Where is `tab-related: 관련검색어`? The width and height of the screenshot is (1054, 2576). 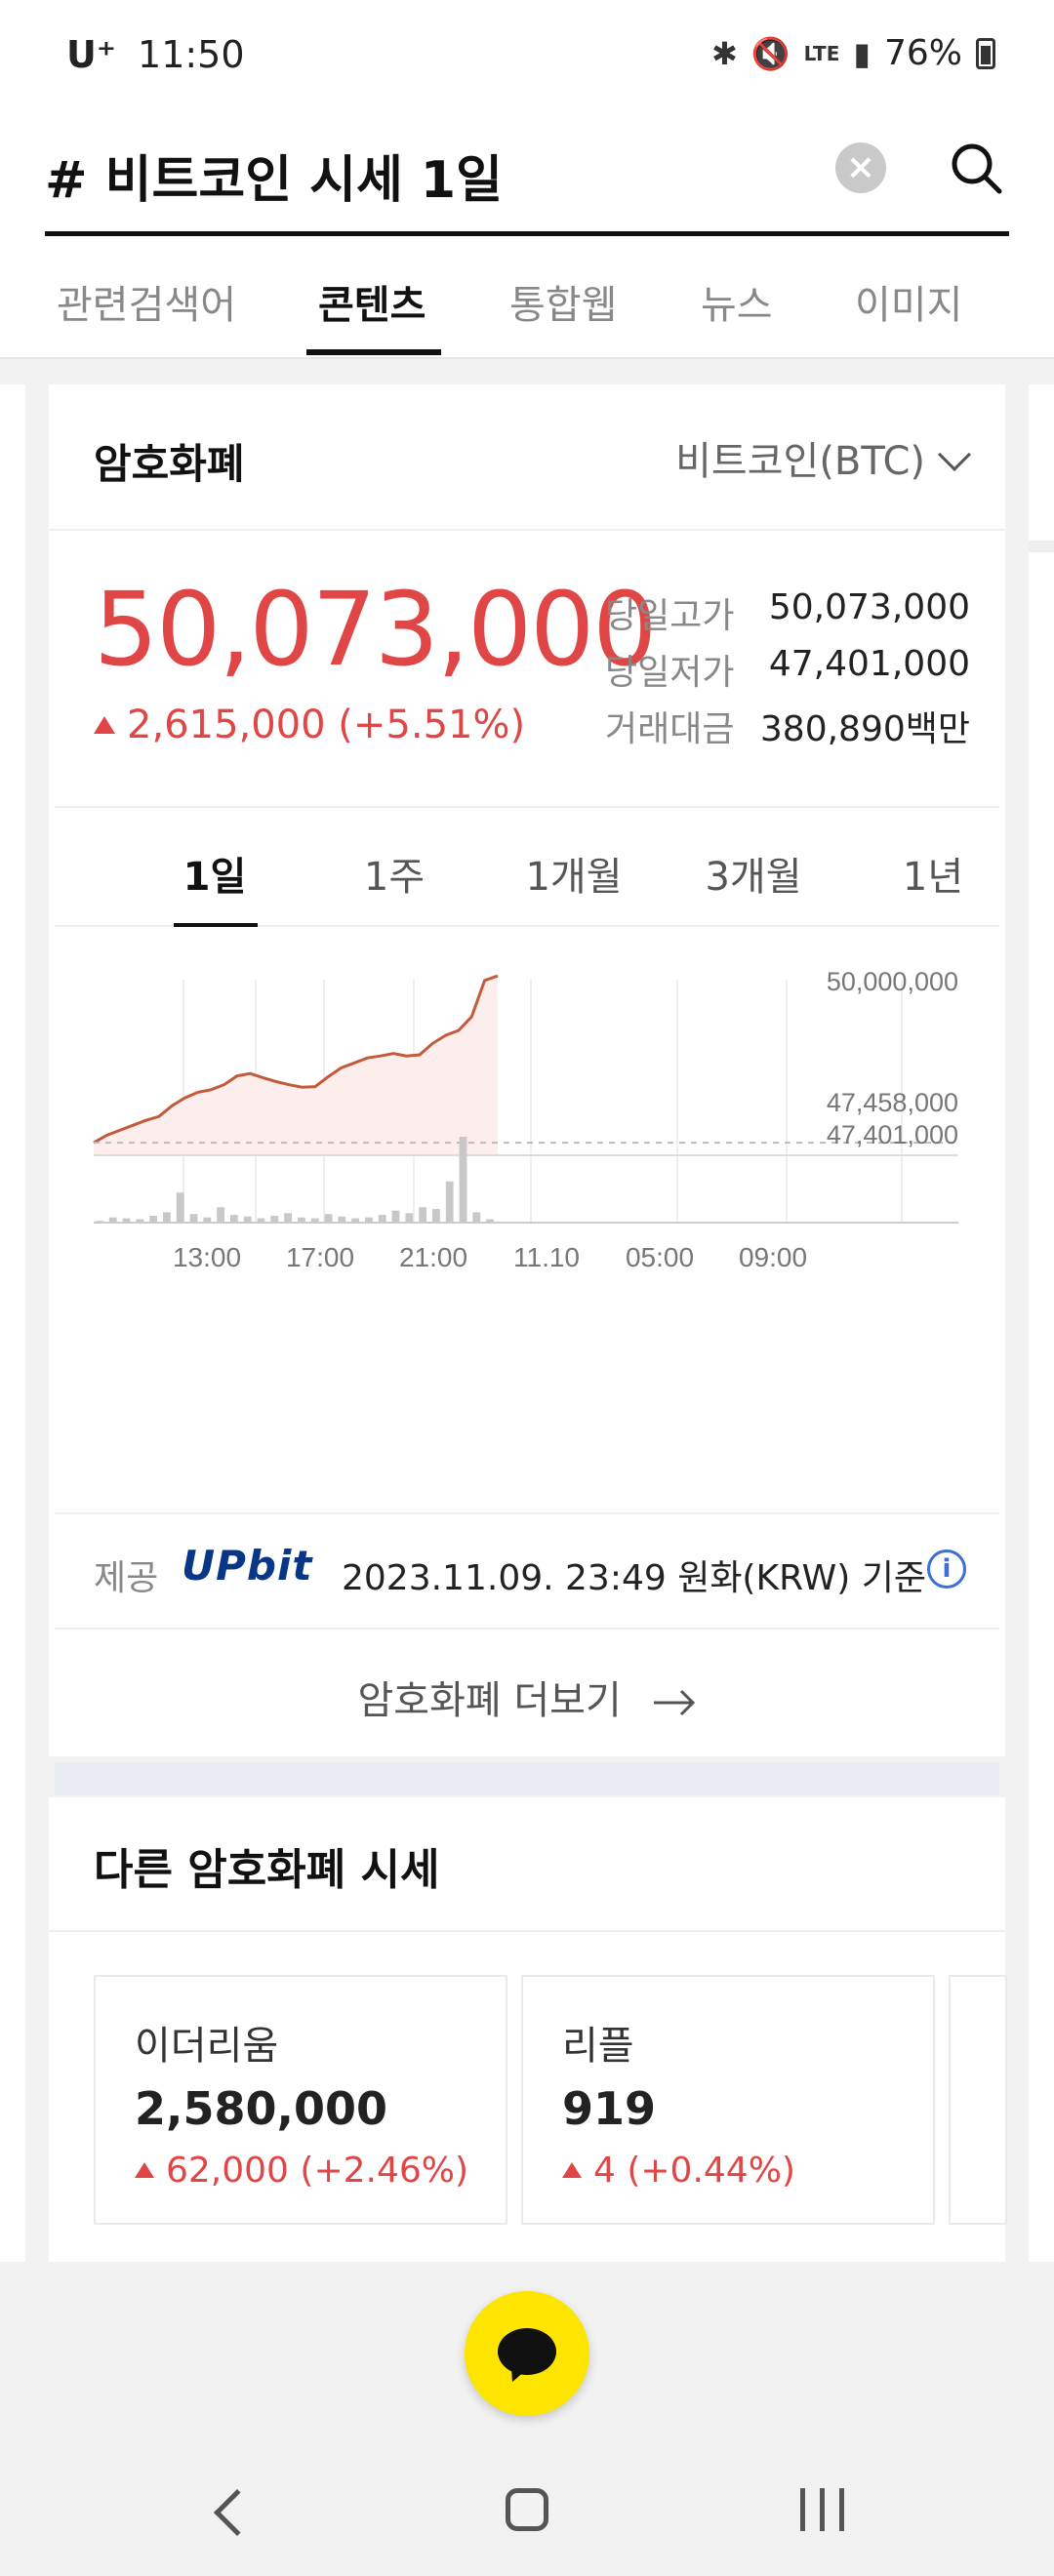
tab-related: 관련검색어 is located at coordinates (147, 305).